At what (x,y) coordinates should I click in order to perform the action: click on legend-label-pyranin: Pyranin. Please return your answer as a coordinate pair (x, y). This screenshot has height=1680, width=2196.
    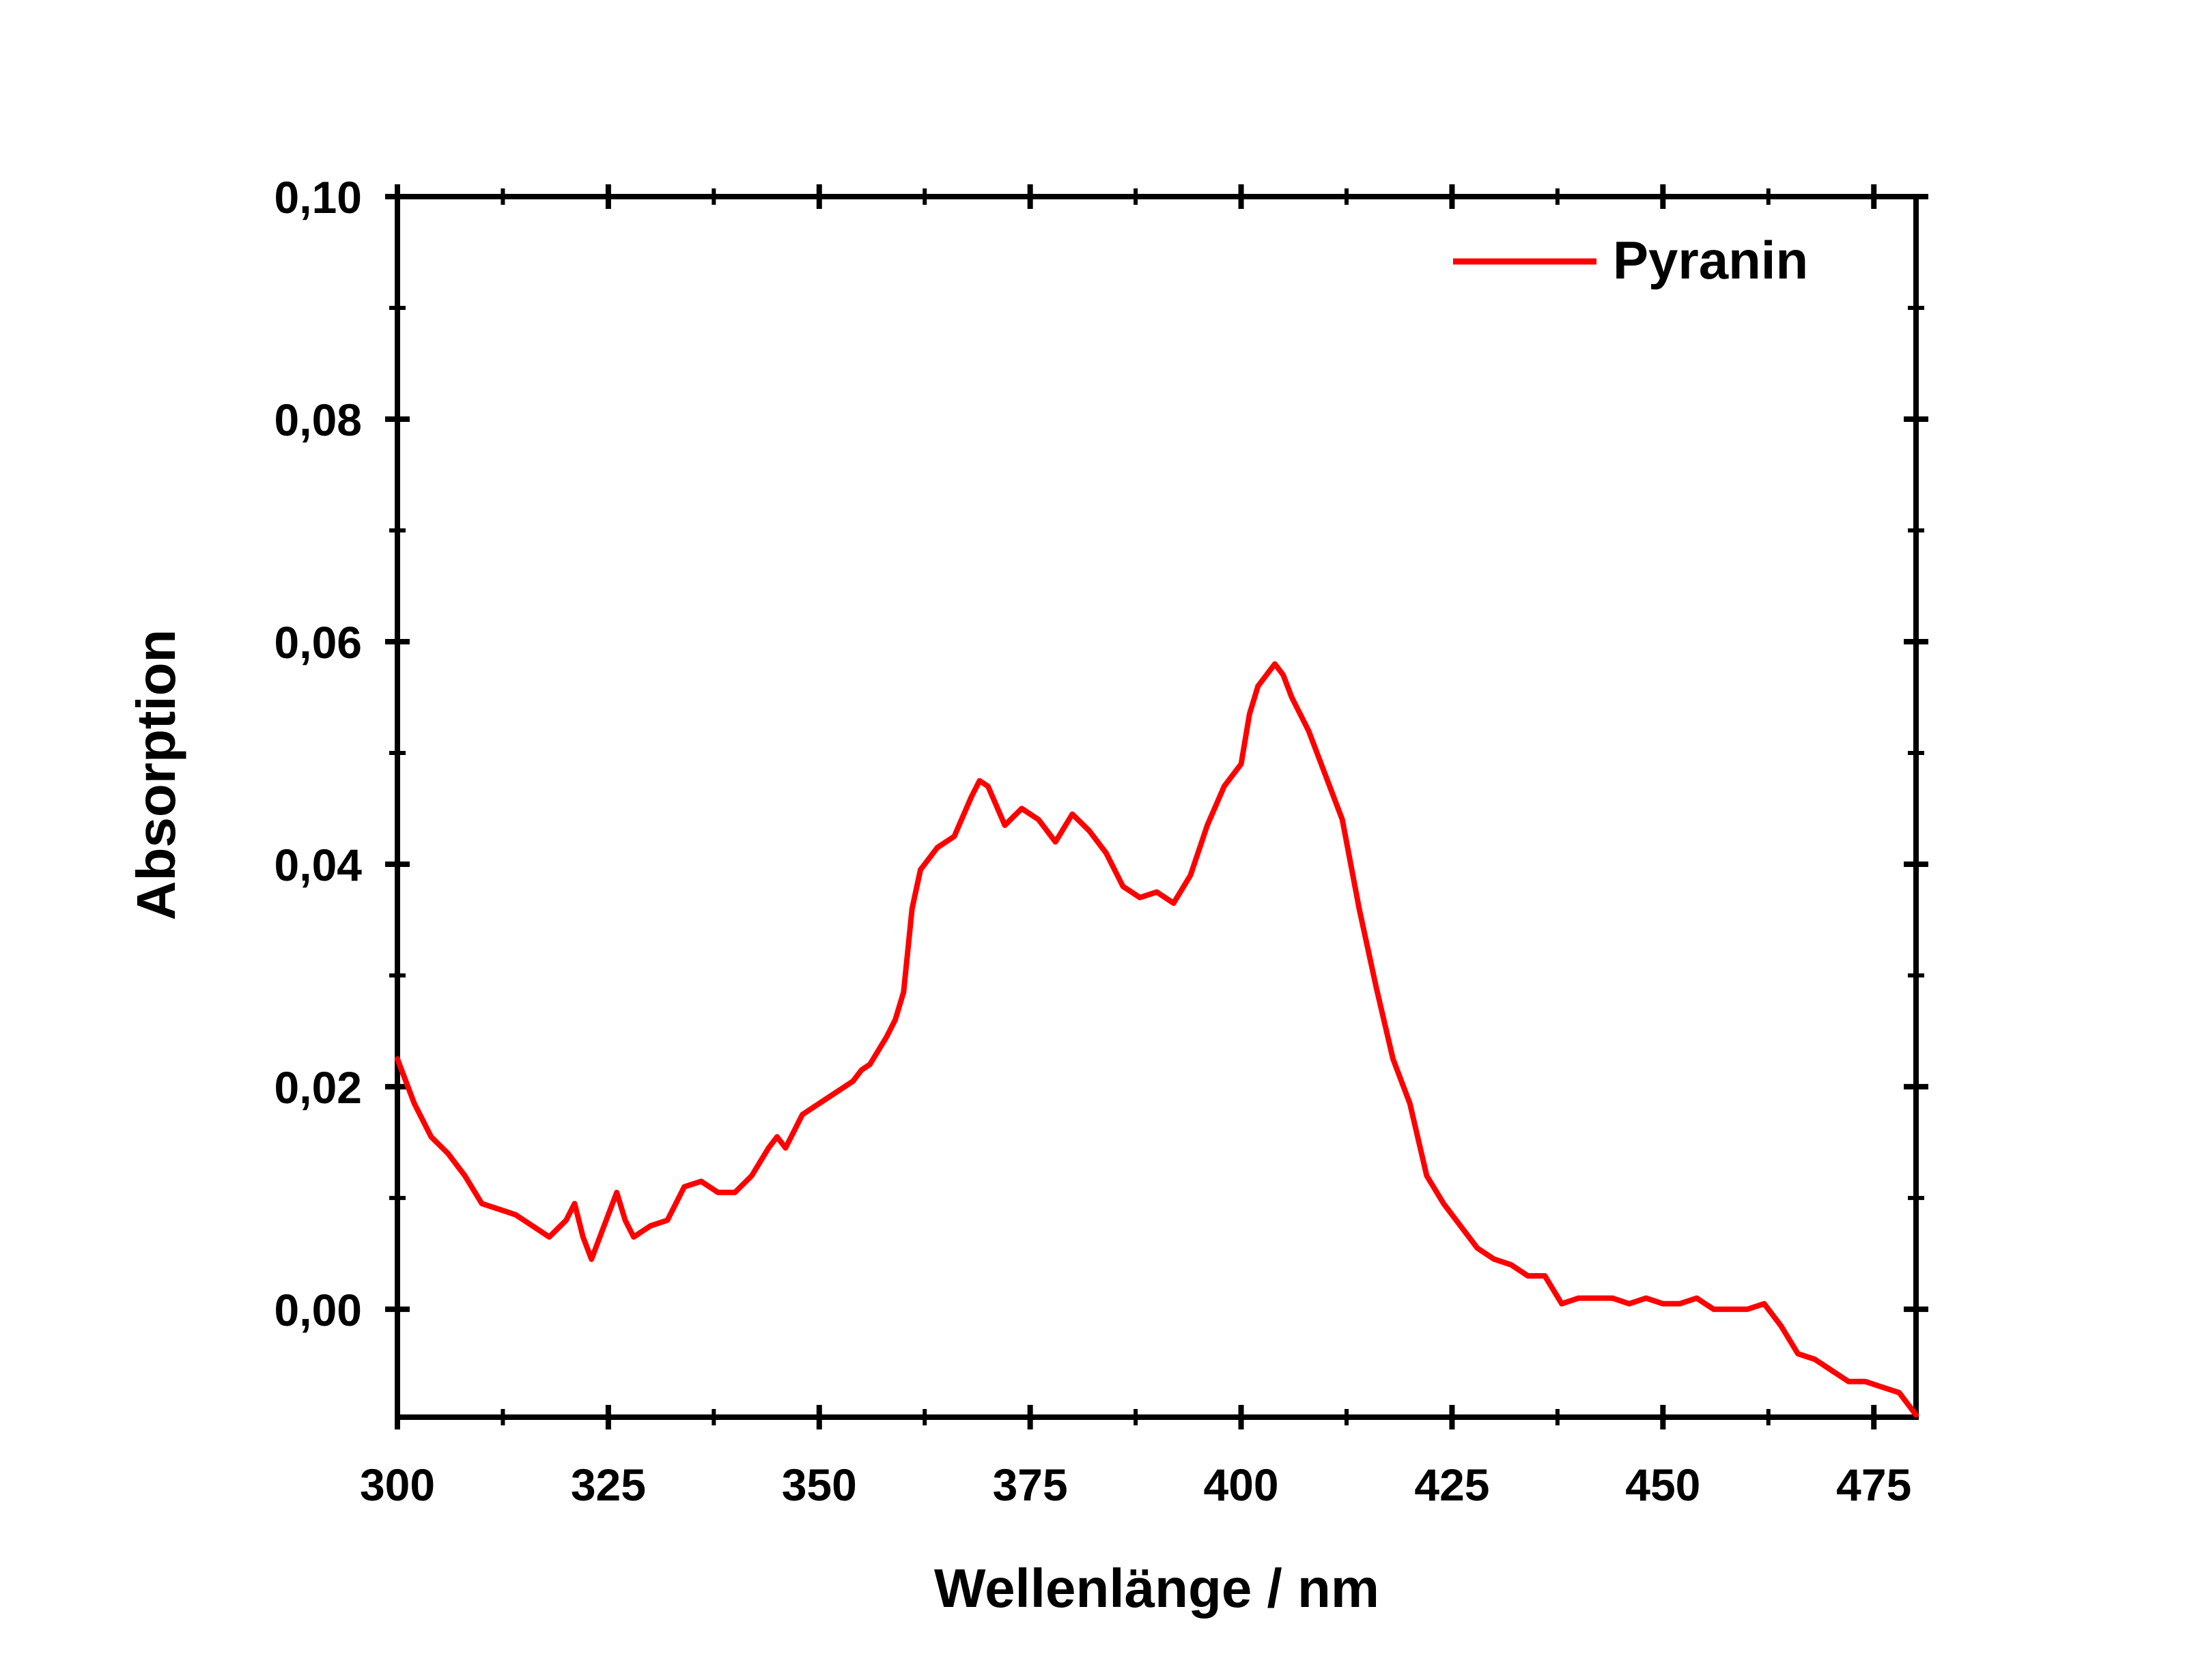
    Looking at the image, I should click on (1711, 260).